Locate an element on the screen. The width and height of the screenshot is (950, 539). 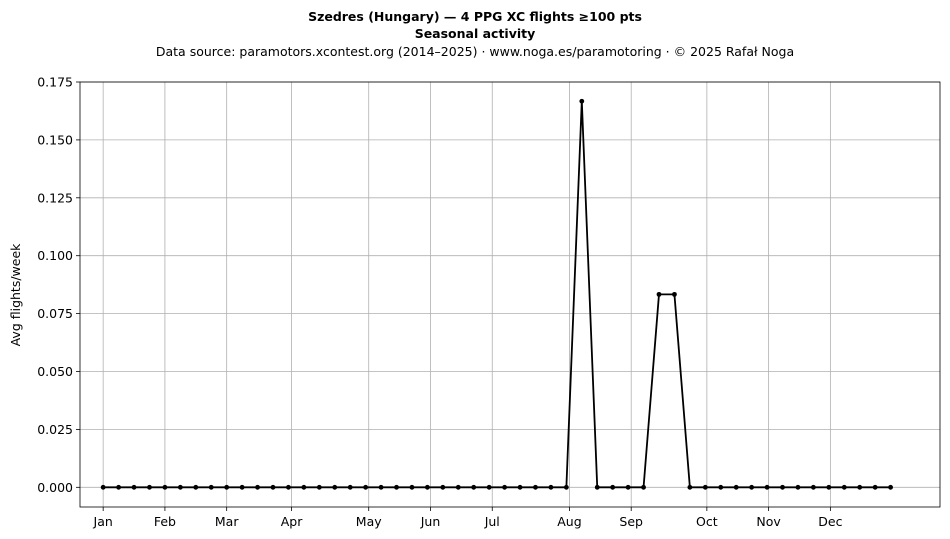
y-tick-label: 0.000 is located at coordinates (55, 487).